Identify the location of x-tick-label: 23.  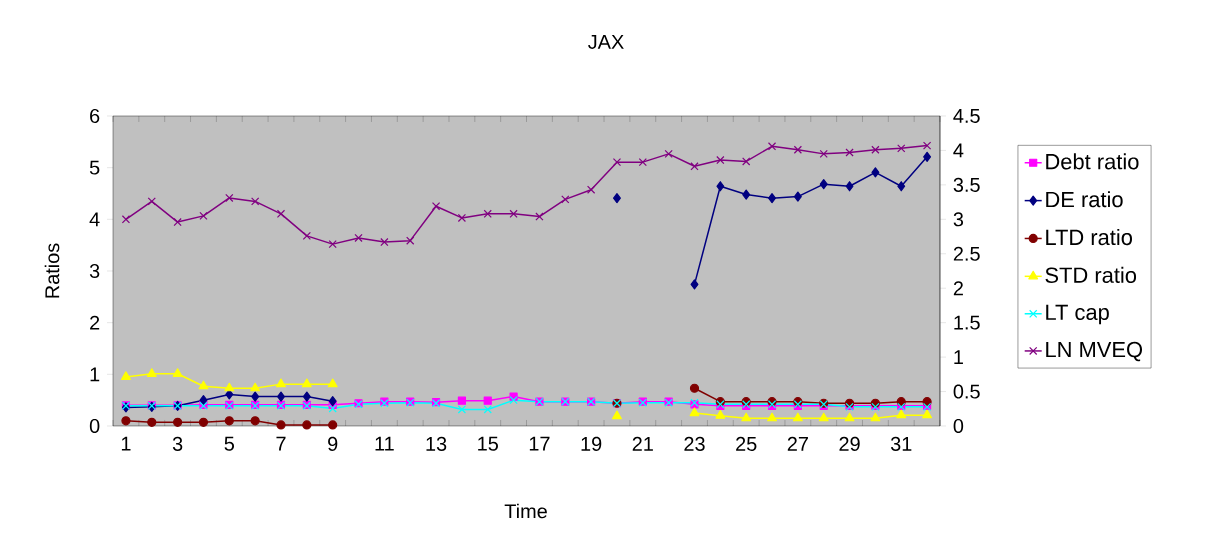
(694, 443).